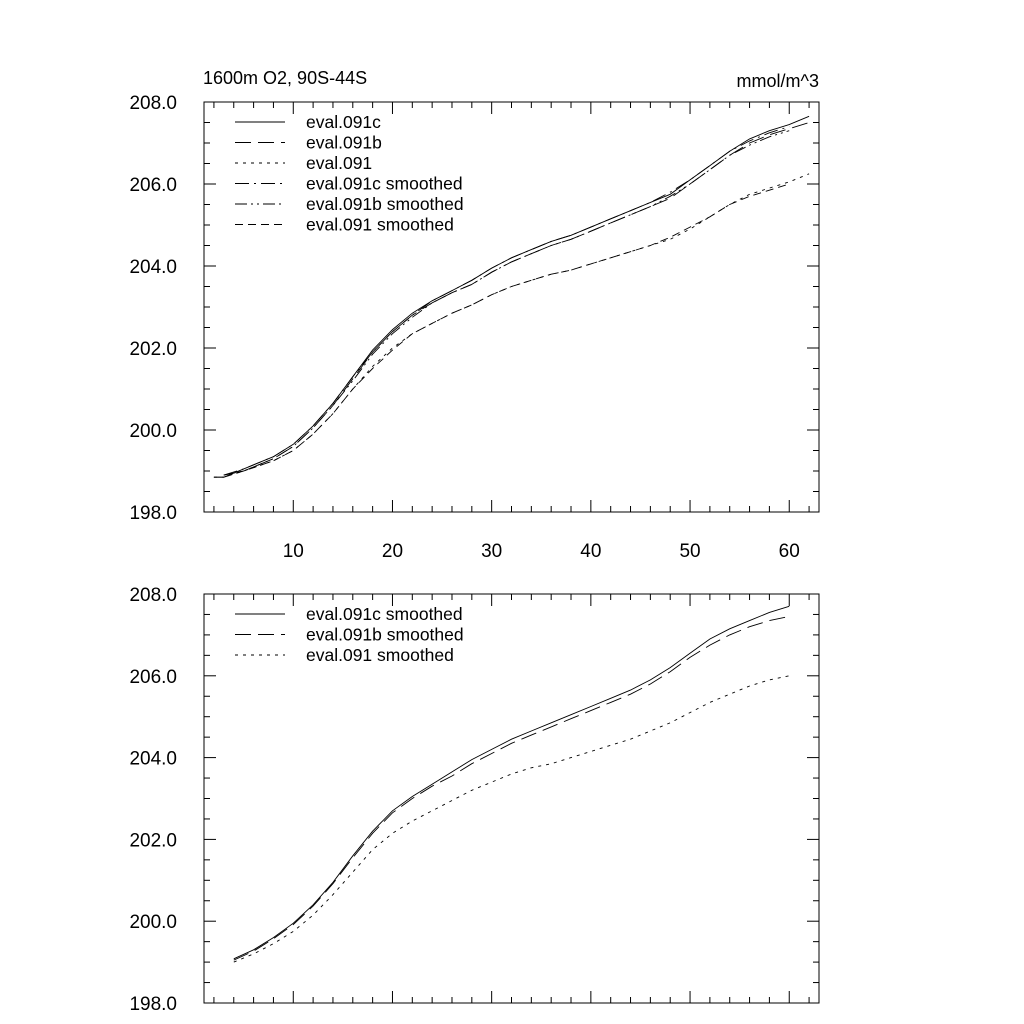 The height and width of the screenshot is (1024, 1024). I want to click on legend-label: eval.091c, so click(343, 122).